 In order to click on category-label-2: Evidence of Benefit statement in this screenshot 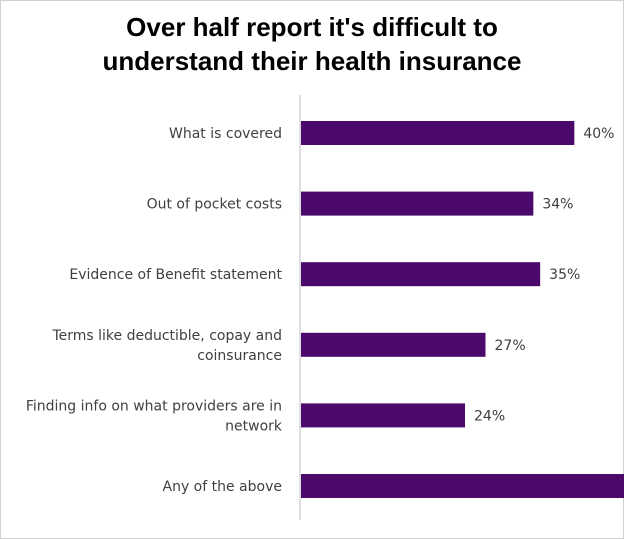, I will do `click(175, 275)`.